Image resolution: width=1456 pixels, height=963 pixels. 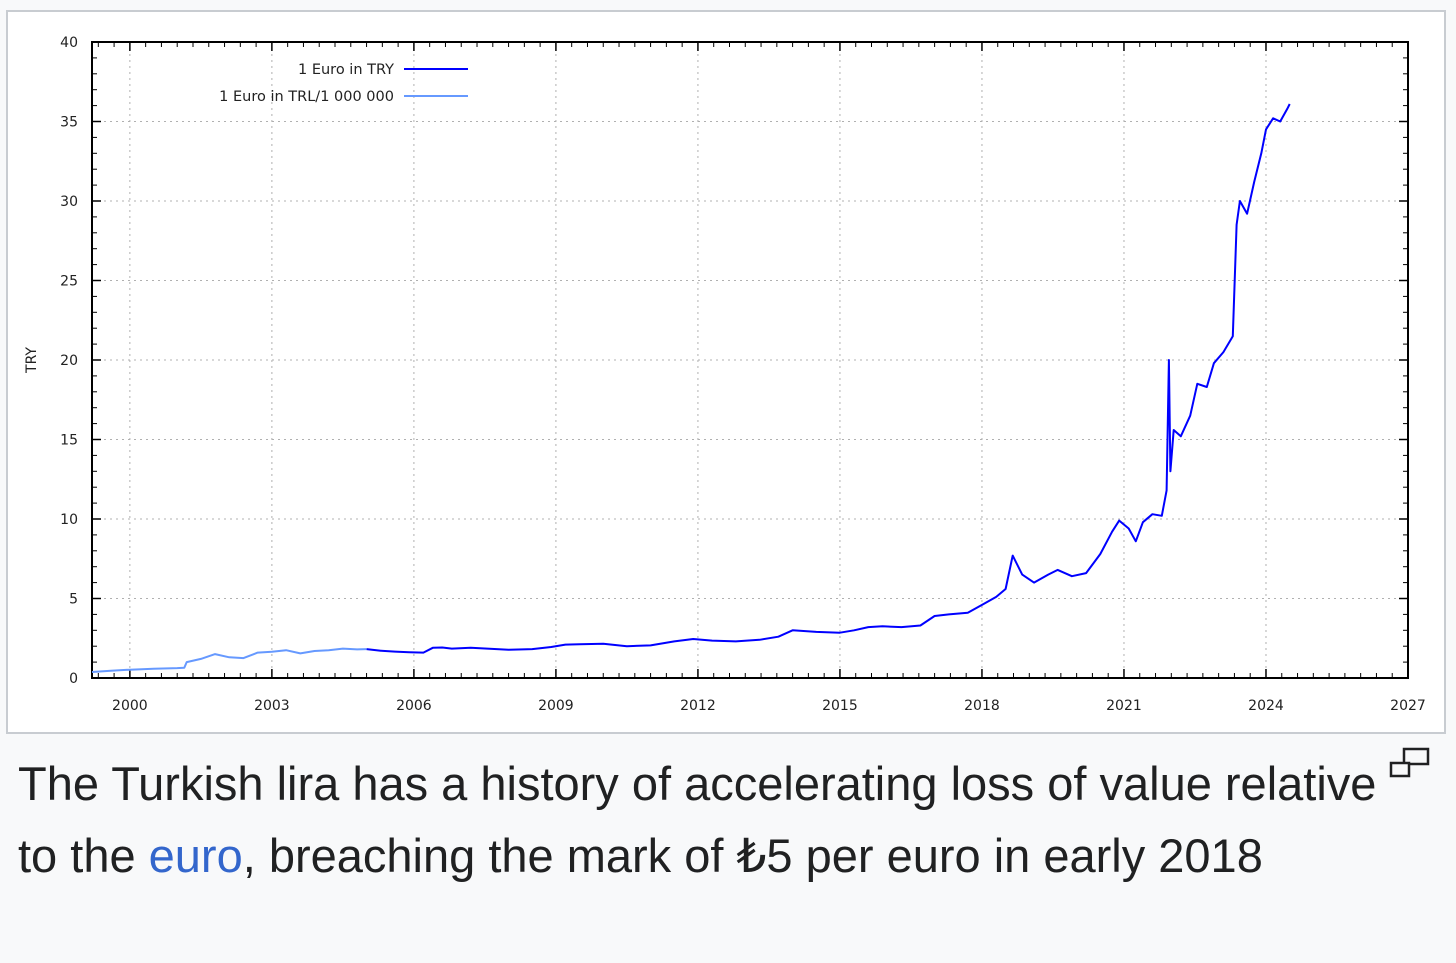 What do you see at coordinates (32, 360) in the screenshot?
I see `y-axis-label: TRY` at bounding box center [32, 360].